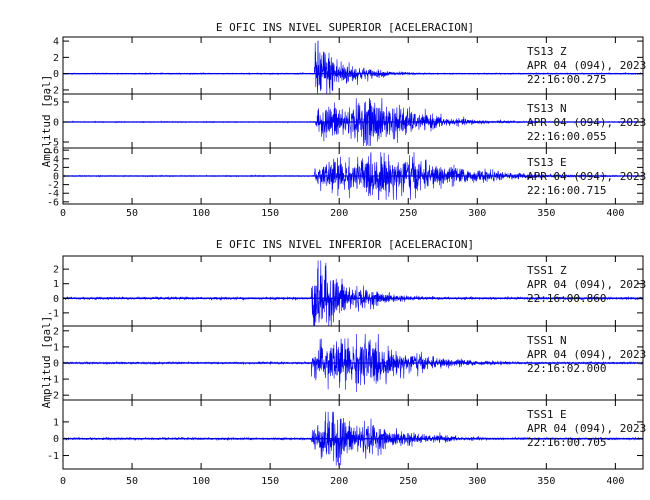 This screenshot has height=500, width=650. What do you see at coordinates (53, 143) in the screenshot?
I see `y-tick-label: -5` at bounding box center [53, 143].